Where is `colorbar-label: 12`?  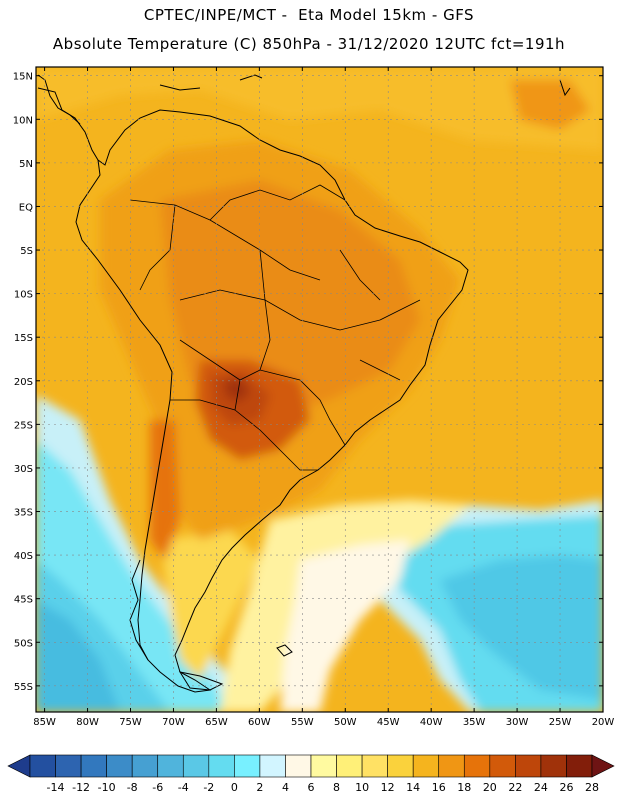 colorbar-label: 12 is located at coordinates (388, 787).